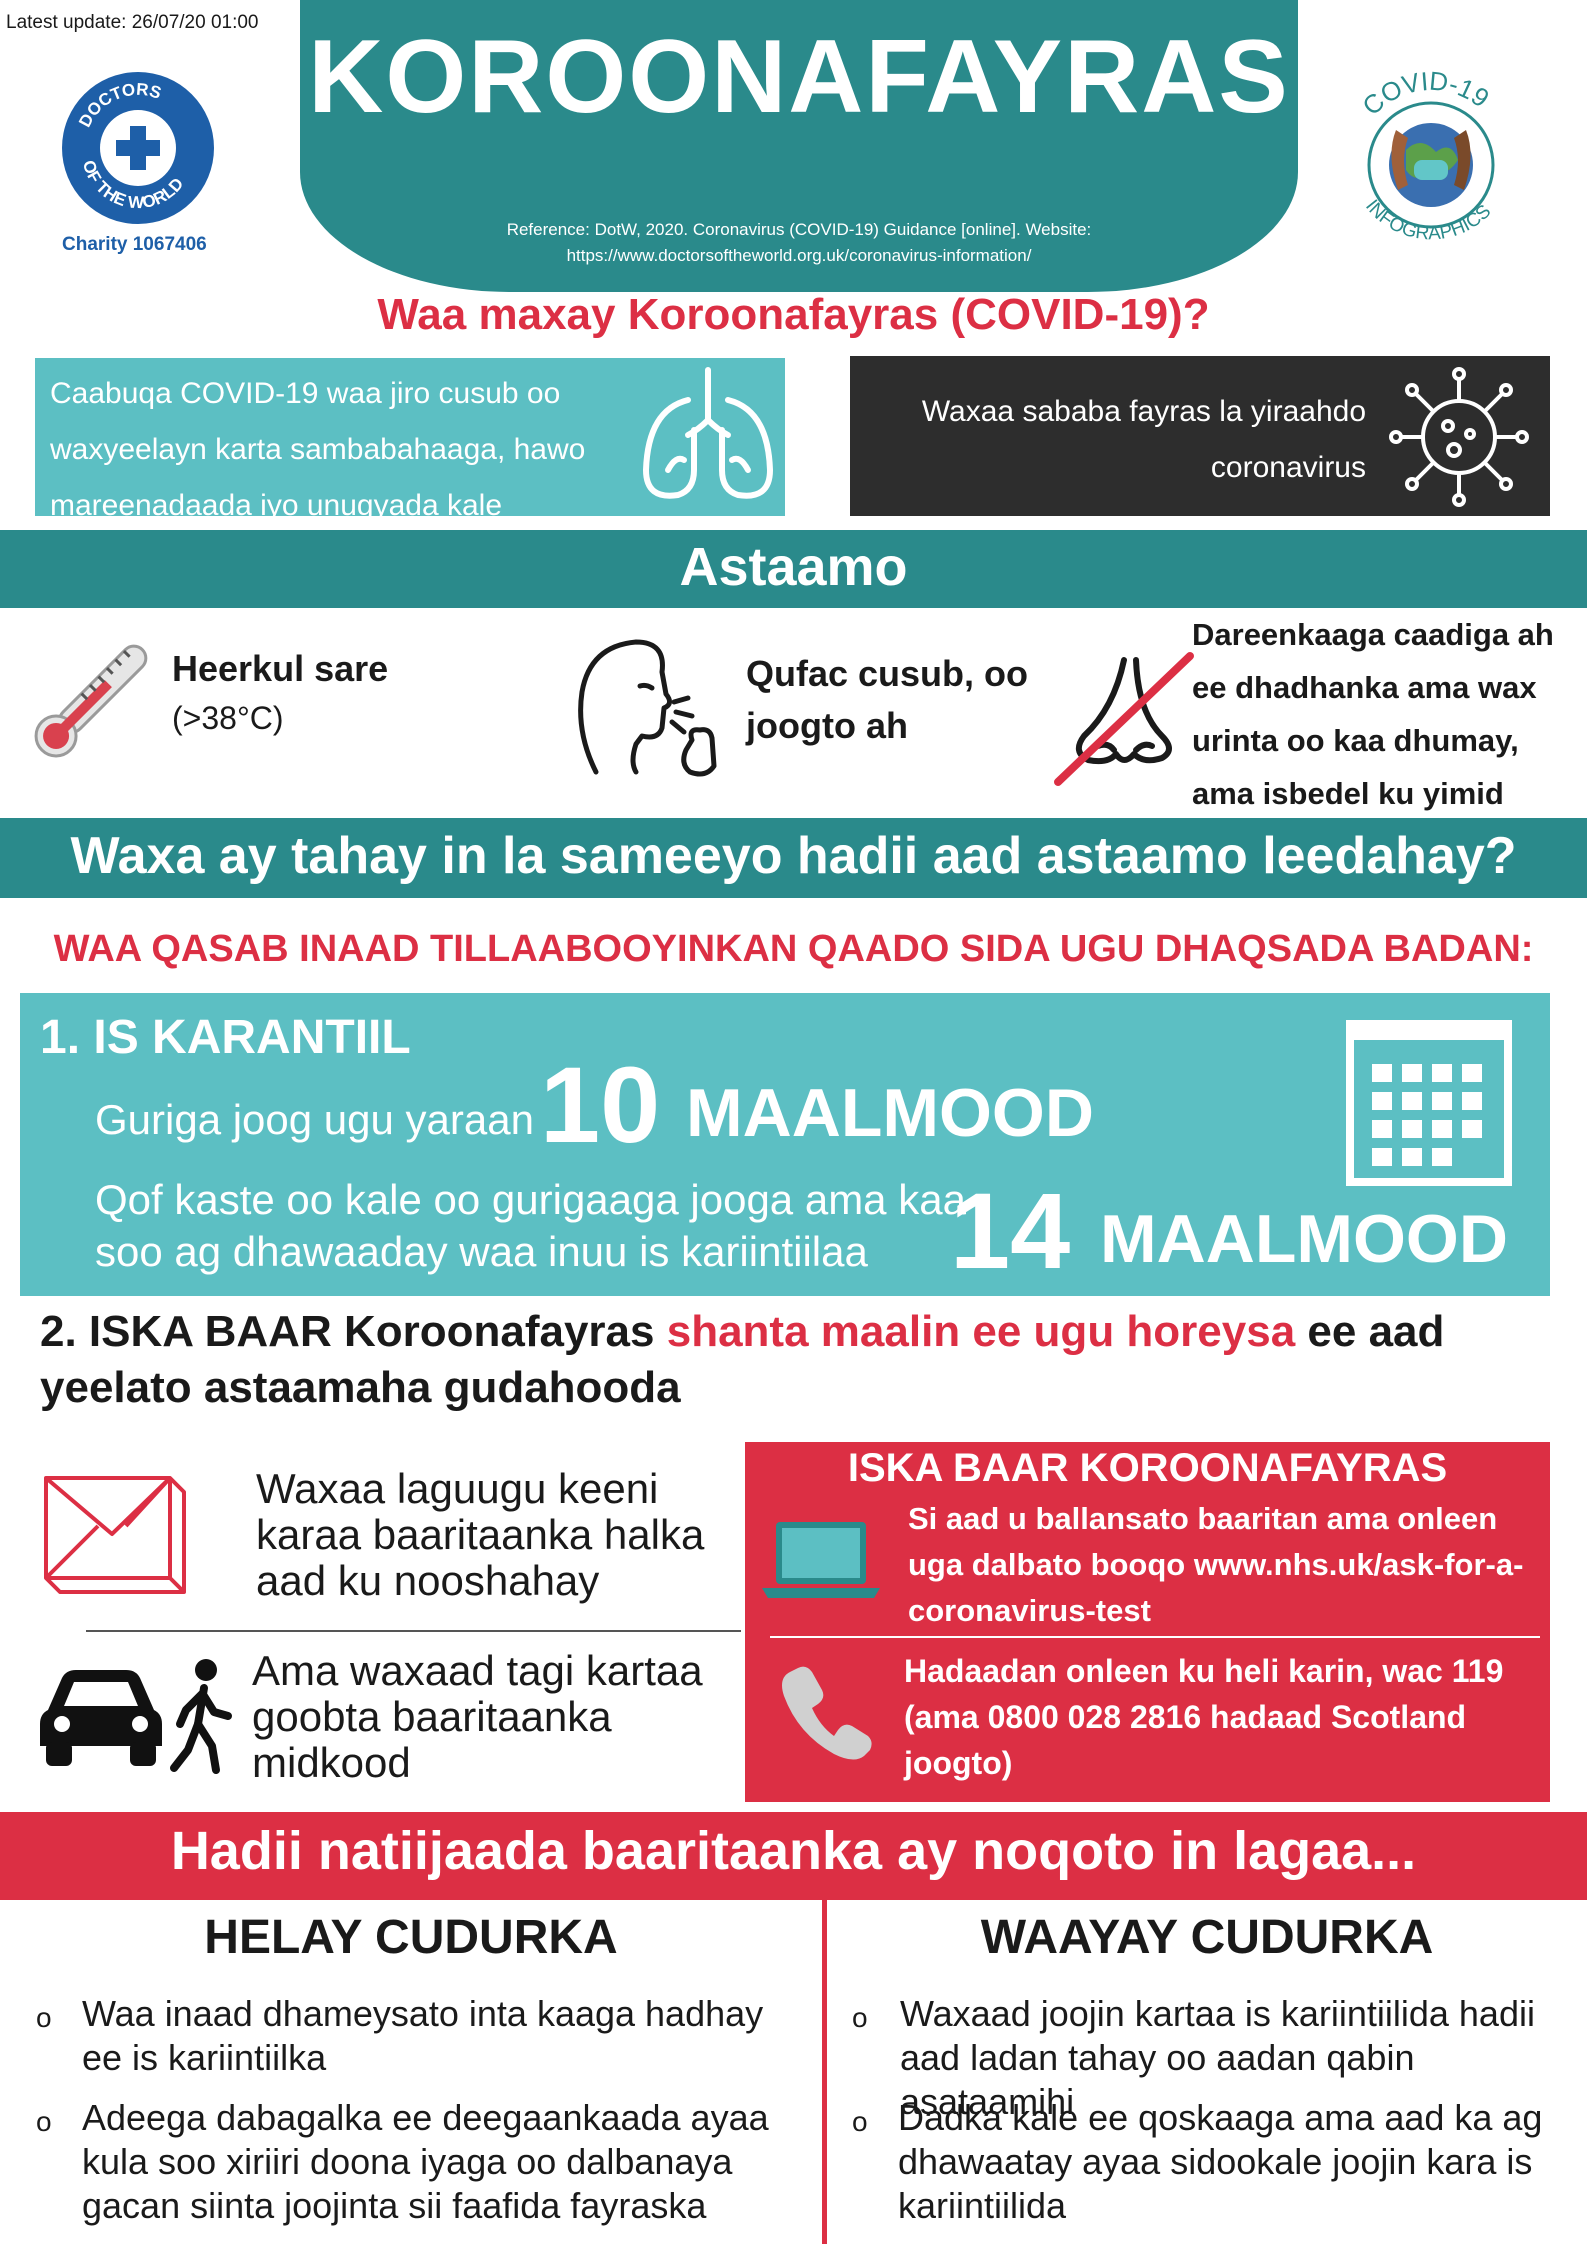 The width and height of the screenshot is (1587, 2244). I want to click on intro-question: Waa maxay Koroonafayras (COVID-19)?, so click(793, 314).